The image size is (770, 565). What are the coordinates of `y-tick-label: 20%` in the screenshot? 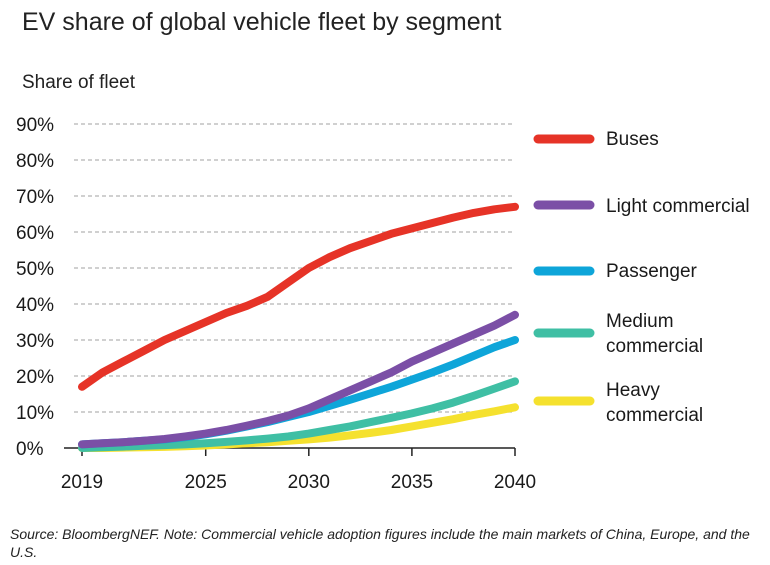 It's located at (35, 377).